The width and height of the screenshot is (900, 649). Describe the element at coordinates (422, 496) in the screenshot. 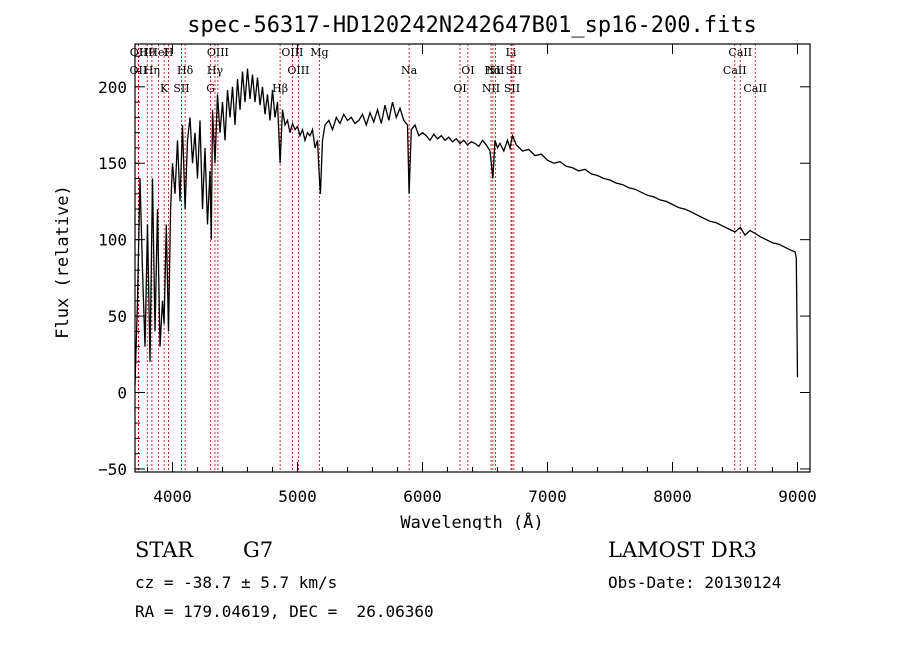

I see `x-tick-label: 6000` at that location.